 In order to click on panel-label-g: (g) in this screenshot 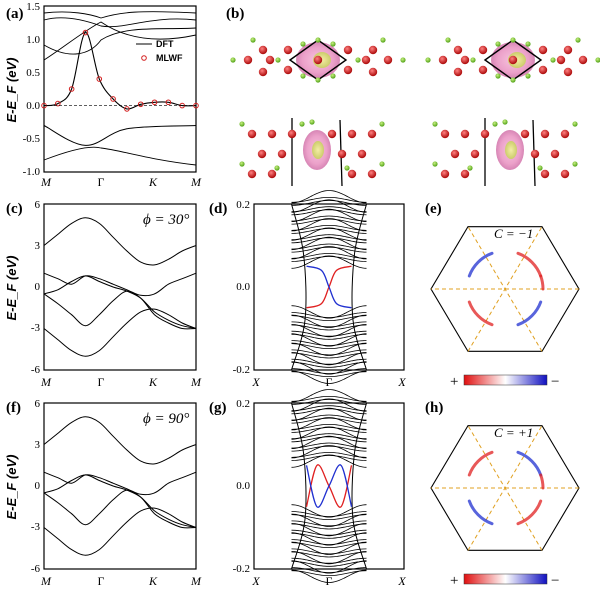, I will do `click(218, 408)`.